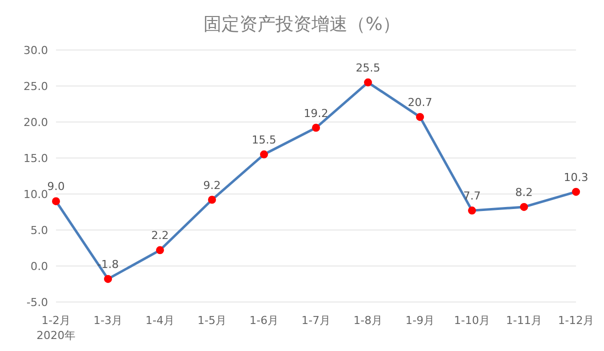  I want to click on x-tick-label: 1-4月, so click(160, 320).